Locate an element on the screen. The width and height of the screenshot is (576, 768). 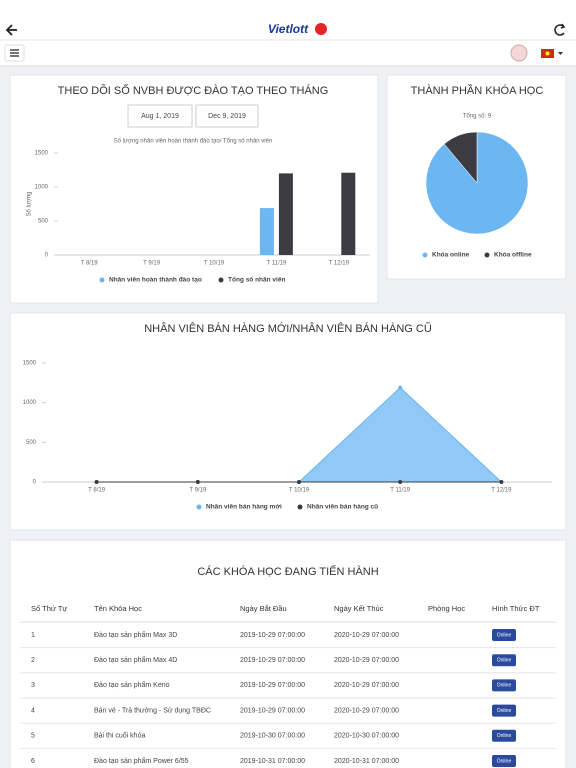
column-header: Số Thứ Tự is located at coordinates (49, 608).